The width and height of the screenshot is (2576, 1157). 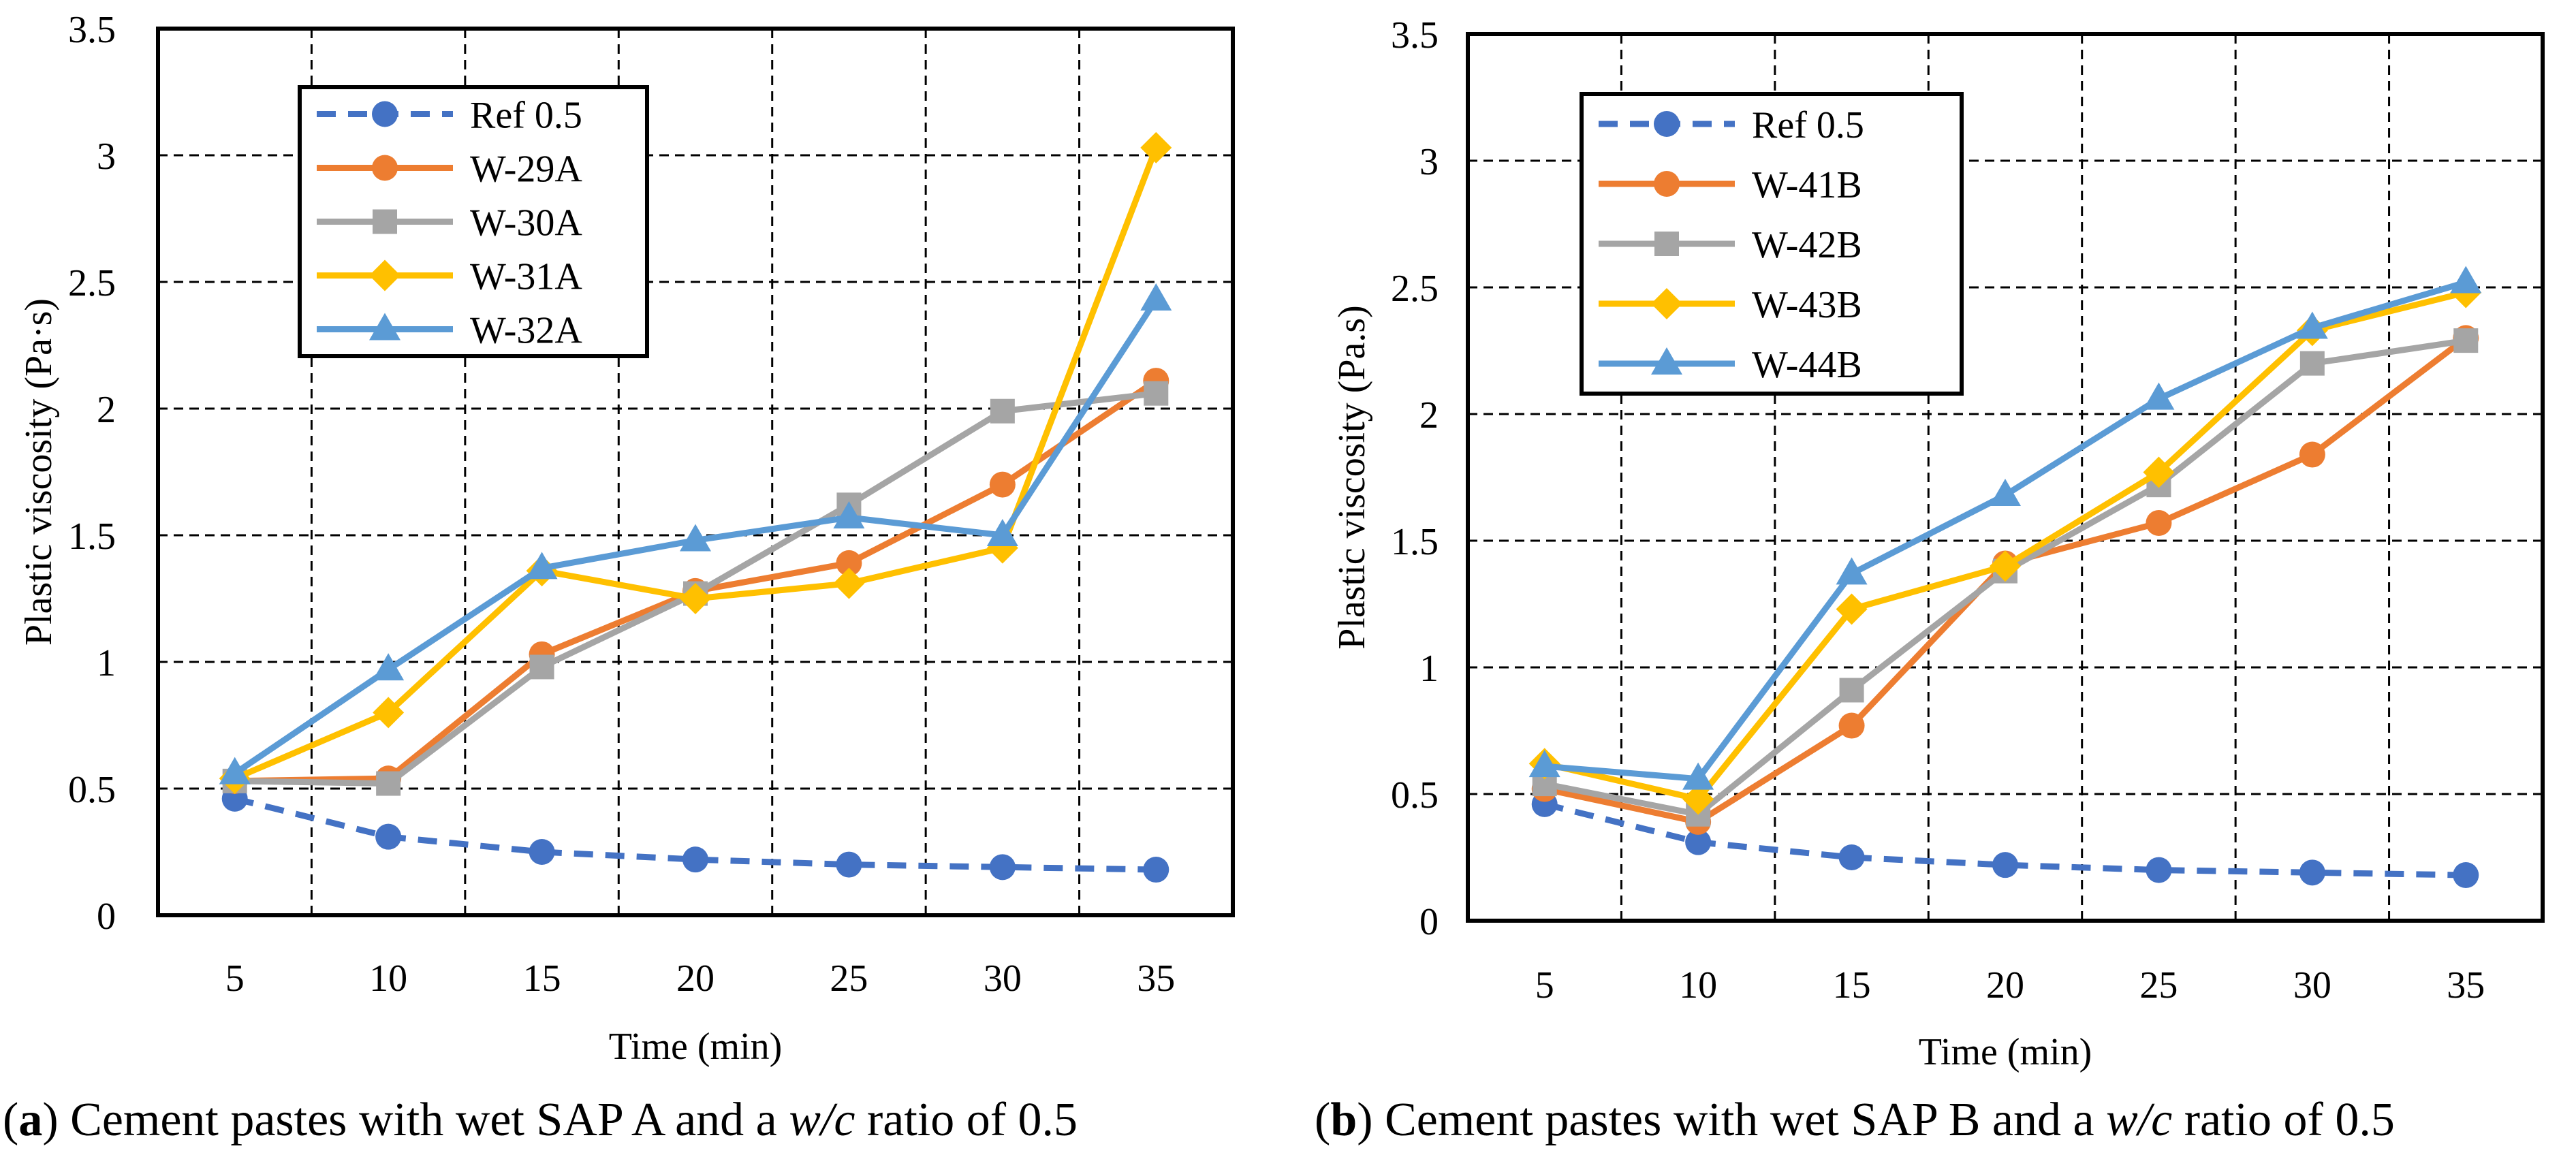 I want to click on legend-label: W-30A, so click(x=526, y=223).